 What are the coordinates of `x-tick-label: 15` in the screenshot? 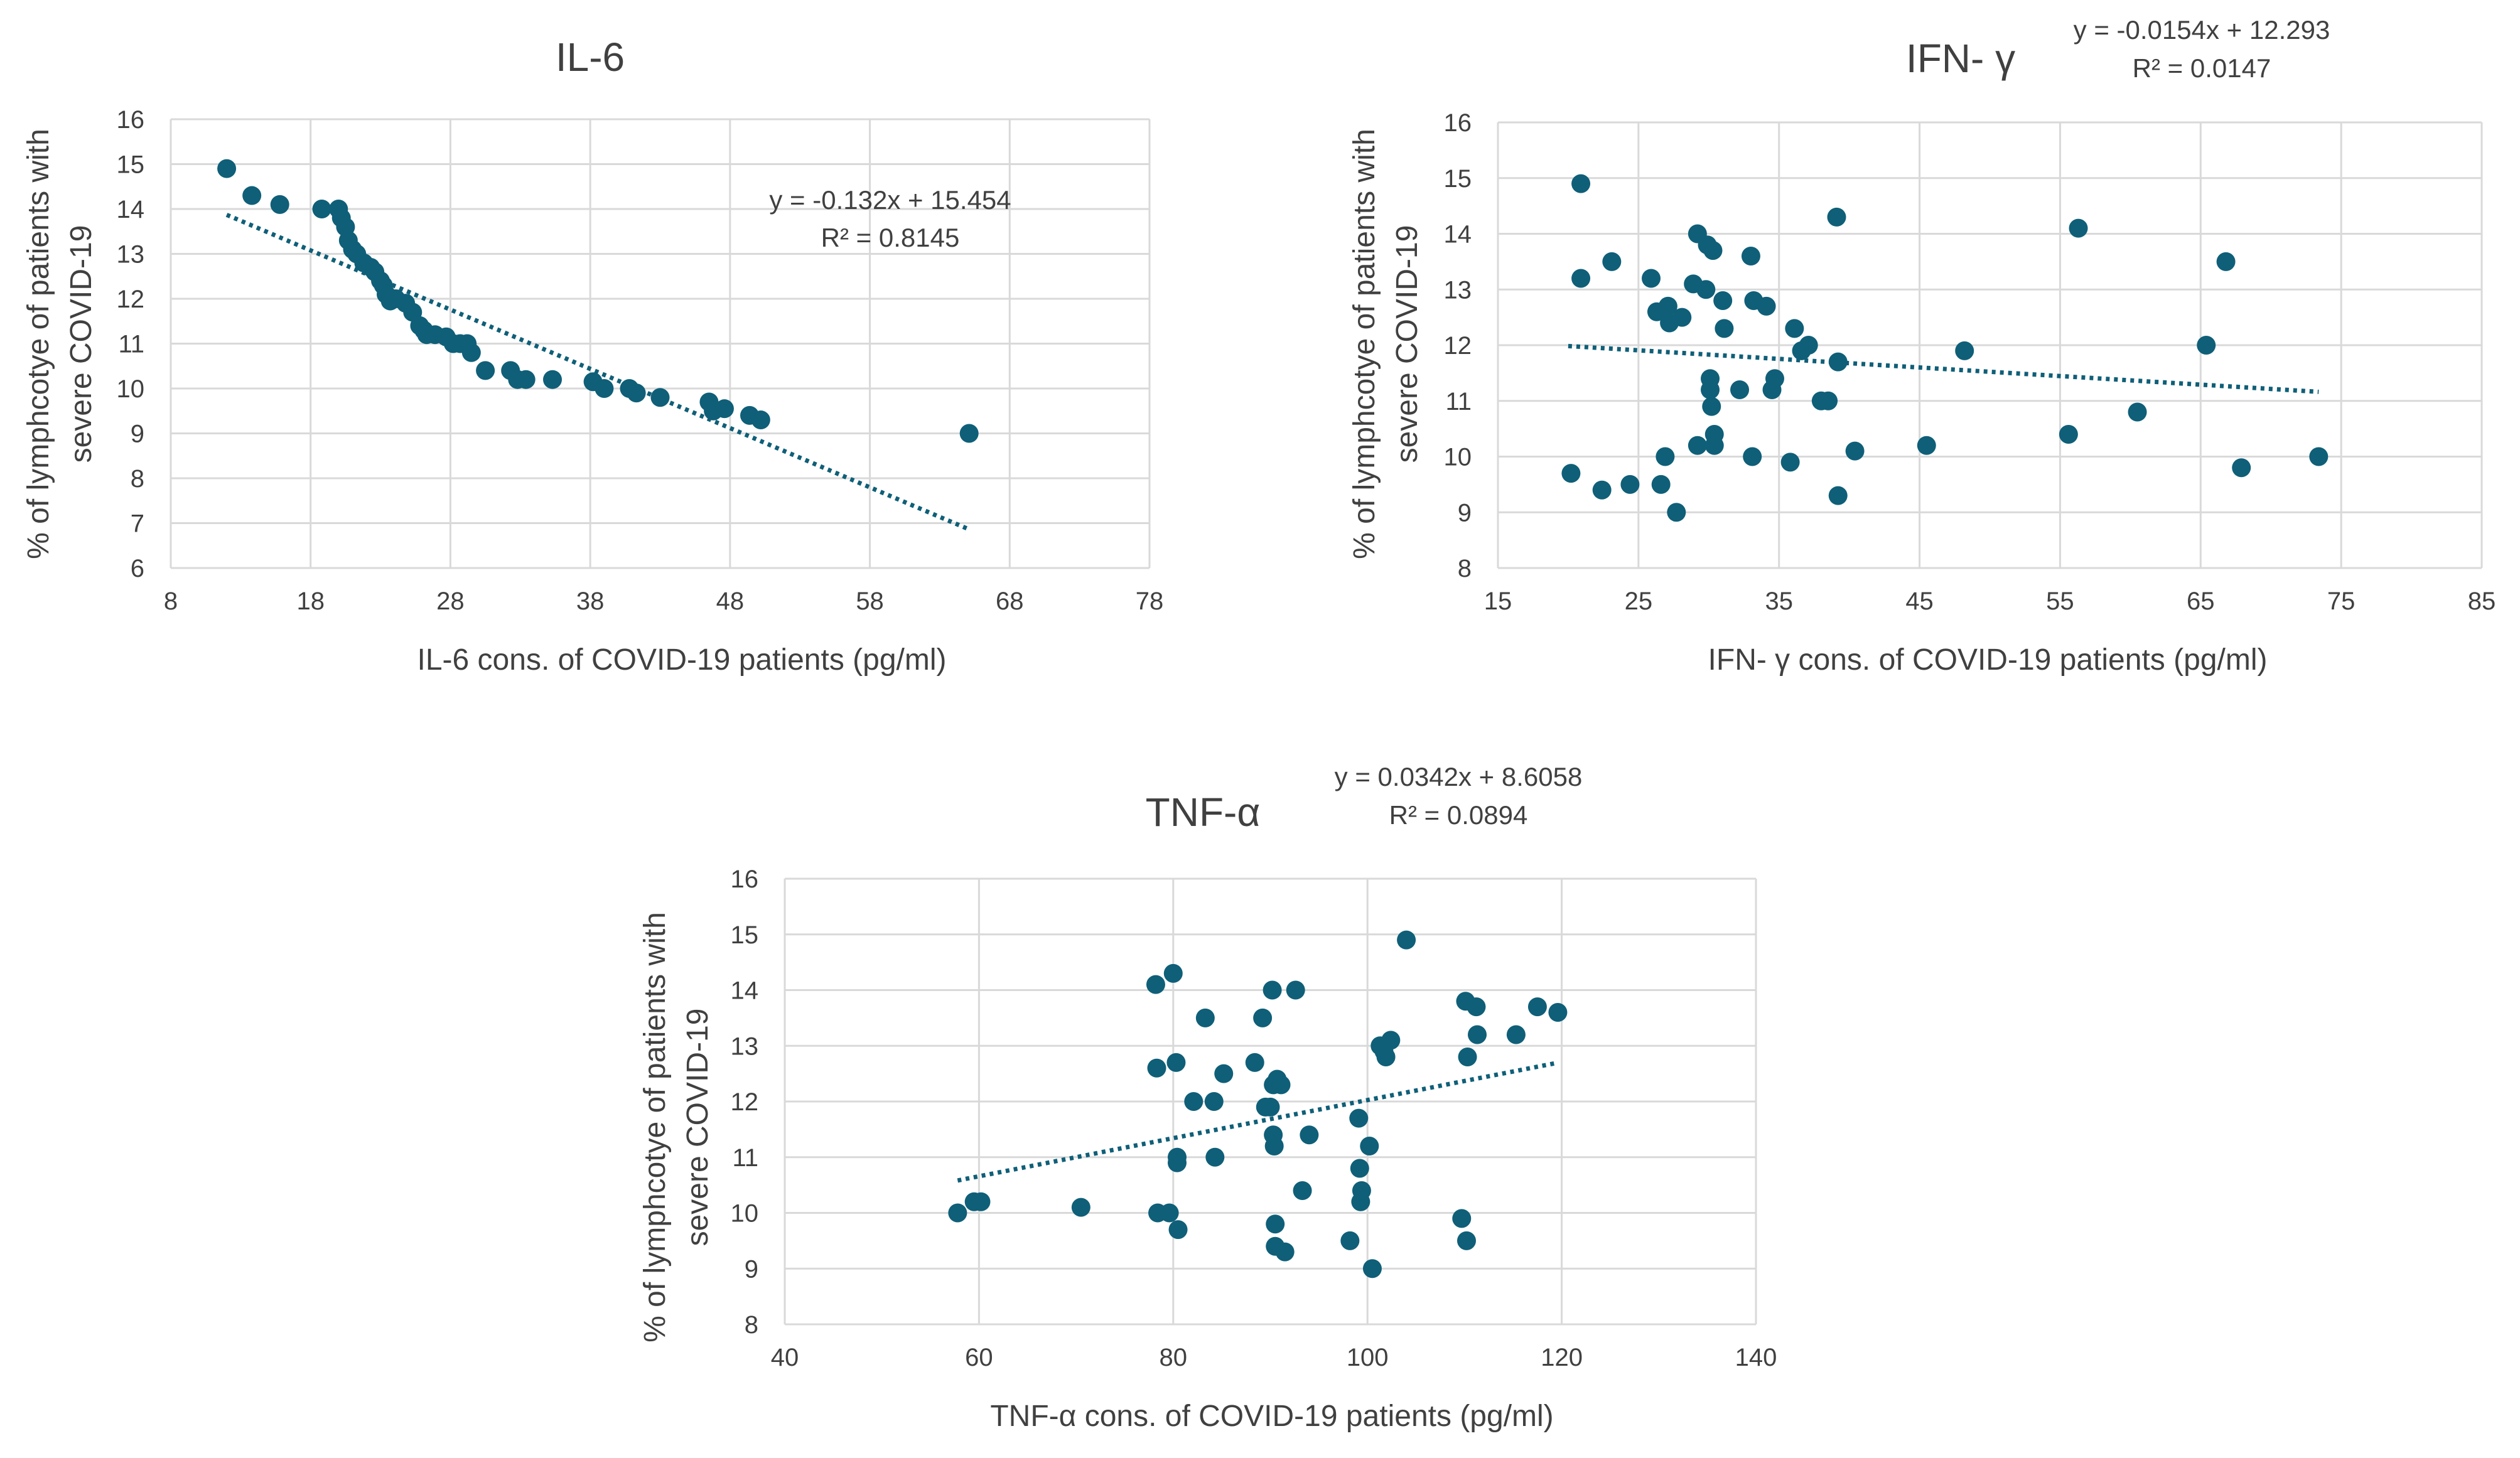 It's located at (1498, 601).